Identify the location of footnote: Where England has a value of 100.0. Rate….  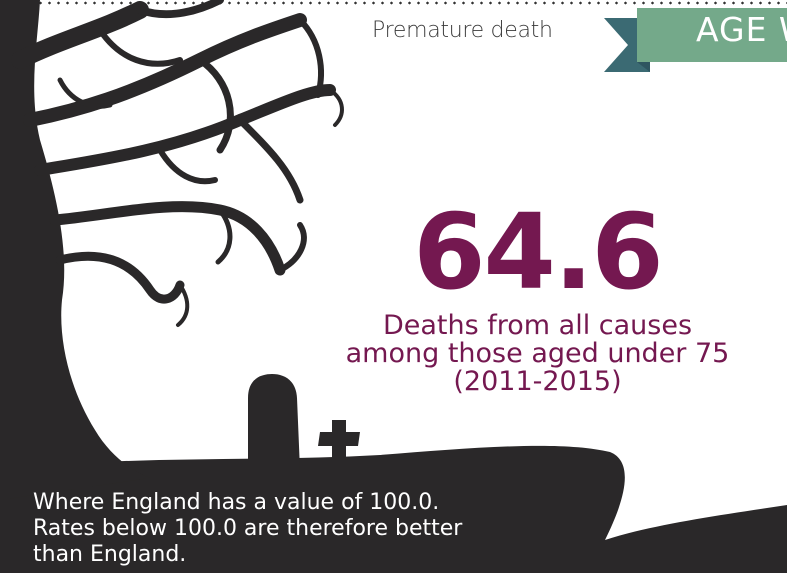
(293, 529).